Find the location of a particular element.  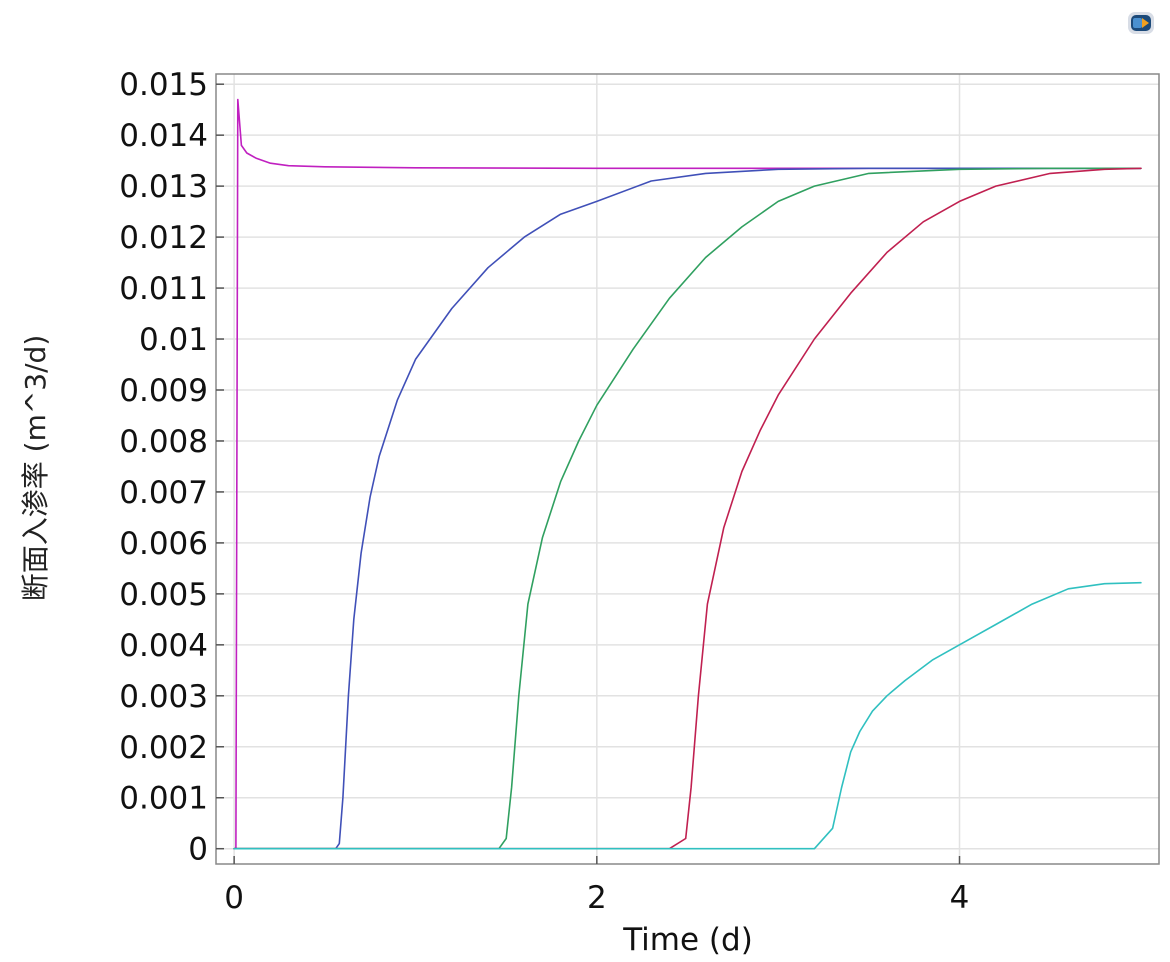

y-tick-label: 0.004 is located at coordinates (163, 646).